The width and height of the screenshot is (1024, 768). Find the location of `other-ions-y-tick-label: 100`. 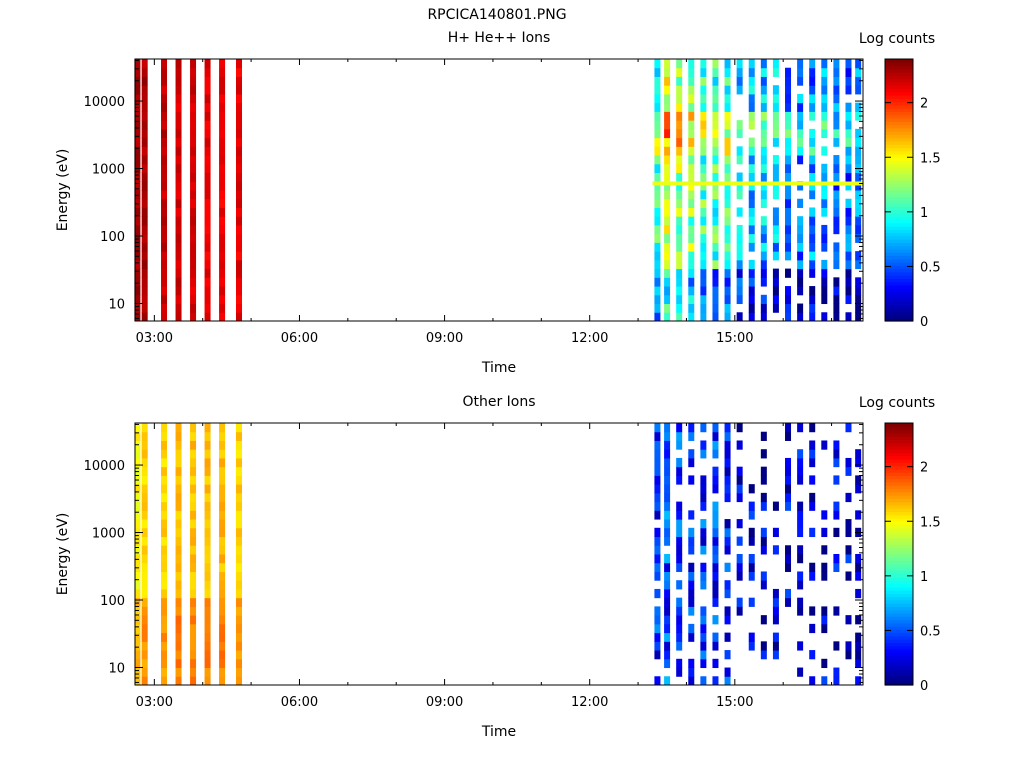

other-ions-y-tick-label: 100 is located at coordinates (112, 601).